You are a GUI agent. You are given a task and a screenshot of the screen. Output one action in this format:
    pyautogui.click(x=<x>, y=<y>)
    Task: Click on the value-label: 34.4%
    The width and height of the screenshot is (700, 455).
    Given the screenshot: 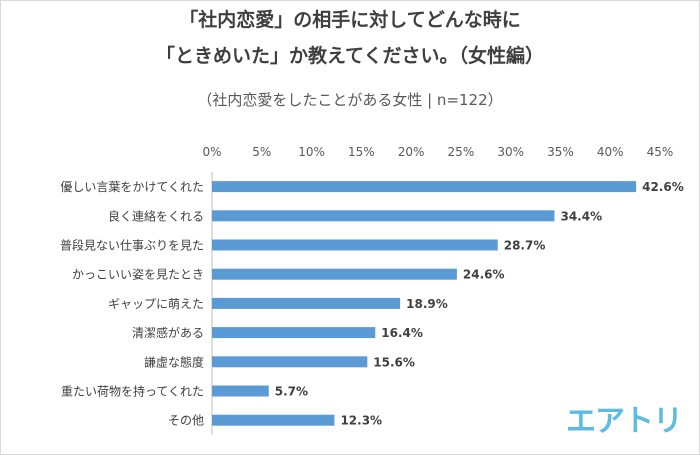 What is the action you would take?
    pyautogui.click(x=581, y=216)
    